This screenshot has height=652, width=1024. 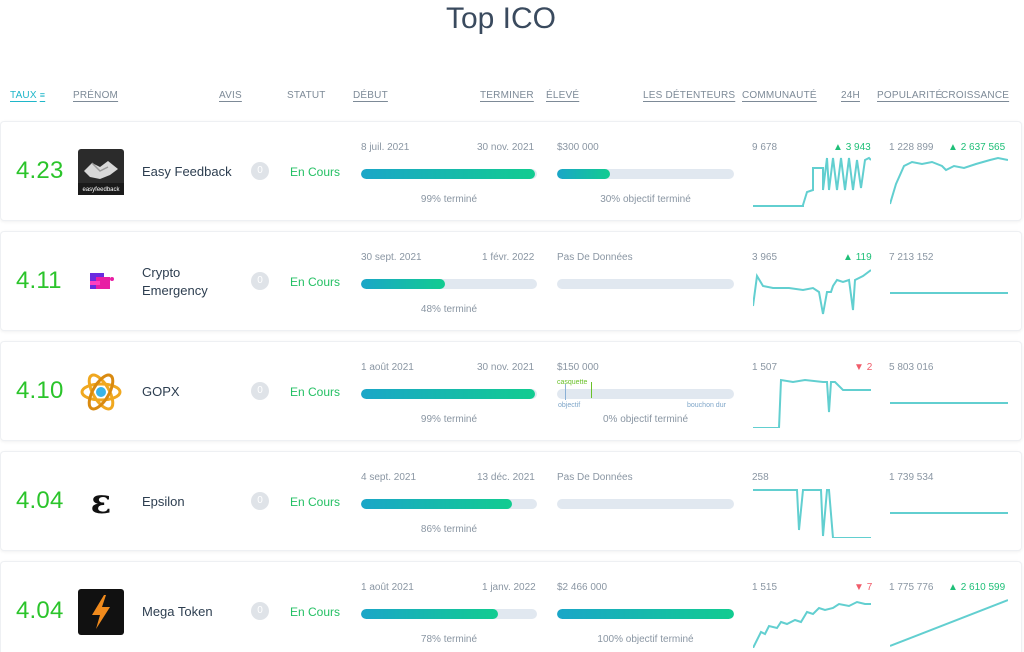 What do you see at coordinates (645, 639) in the screenshot?
I see `raised-progress-label: 100% objectif terminé` at bounding box center [645, 639].